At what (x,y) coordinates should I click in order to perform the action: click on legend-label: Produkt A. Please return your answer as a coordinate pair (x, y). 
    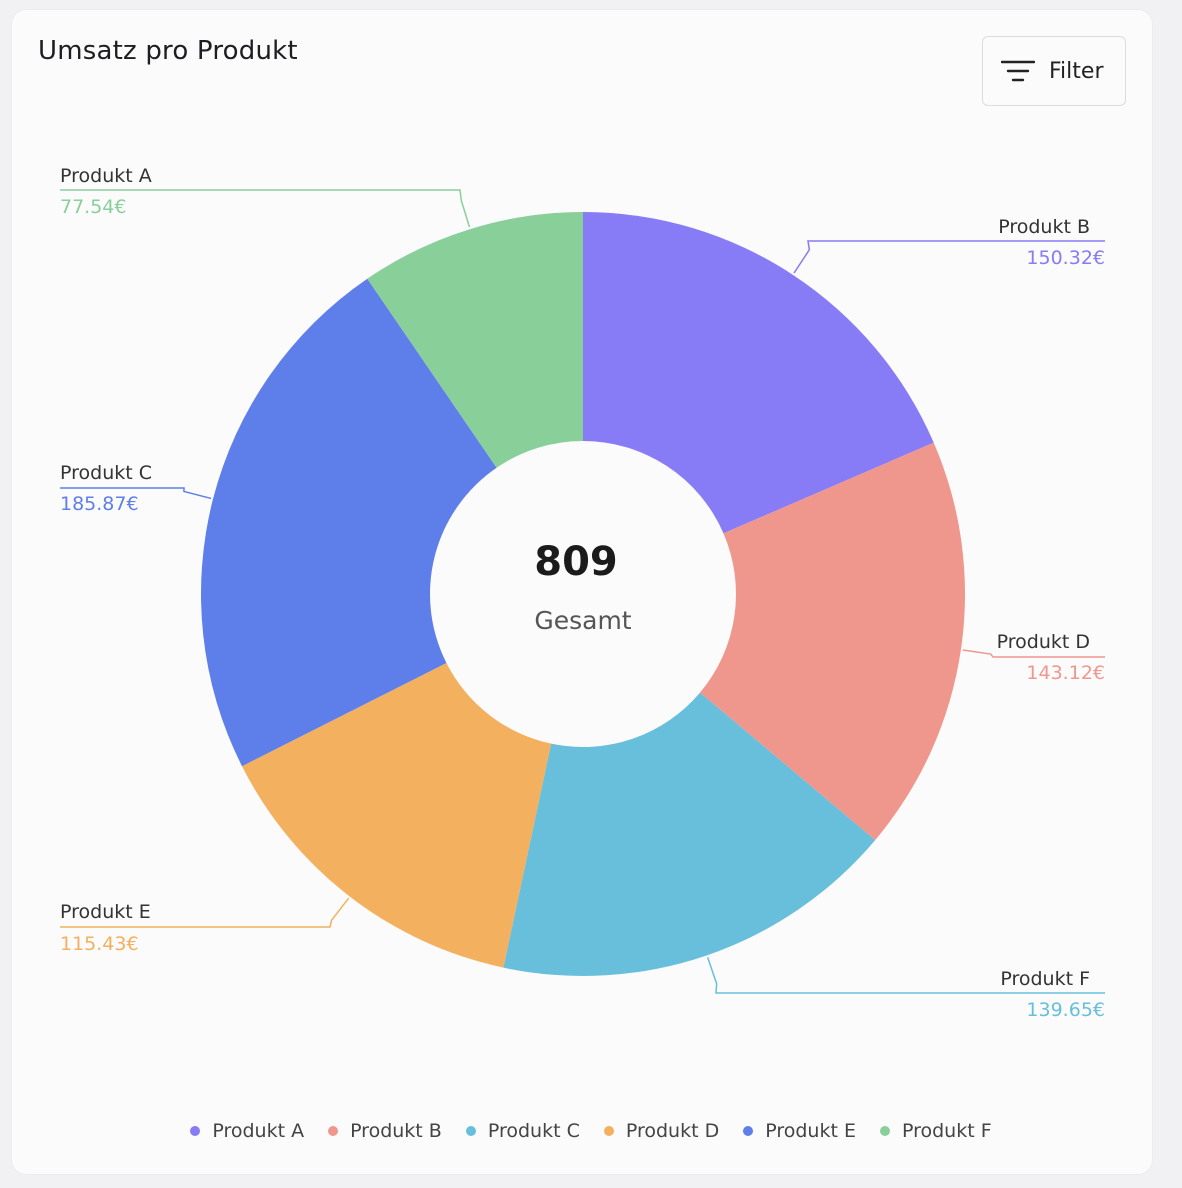
    Looking at the image, I should click on (258, 1131).